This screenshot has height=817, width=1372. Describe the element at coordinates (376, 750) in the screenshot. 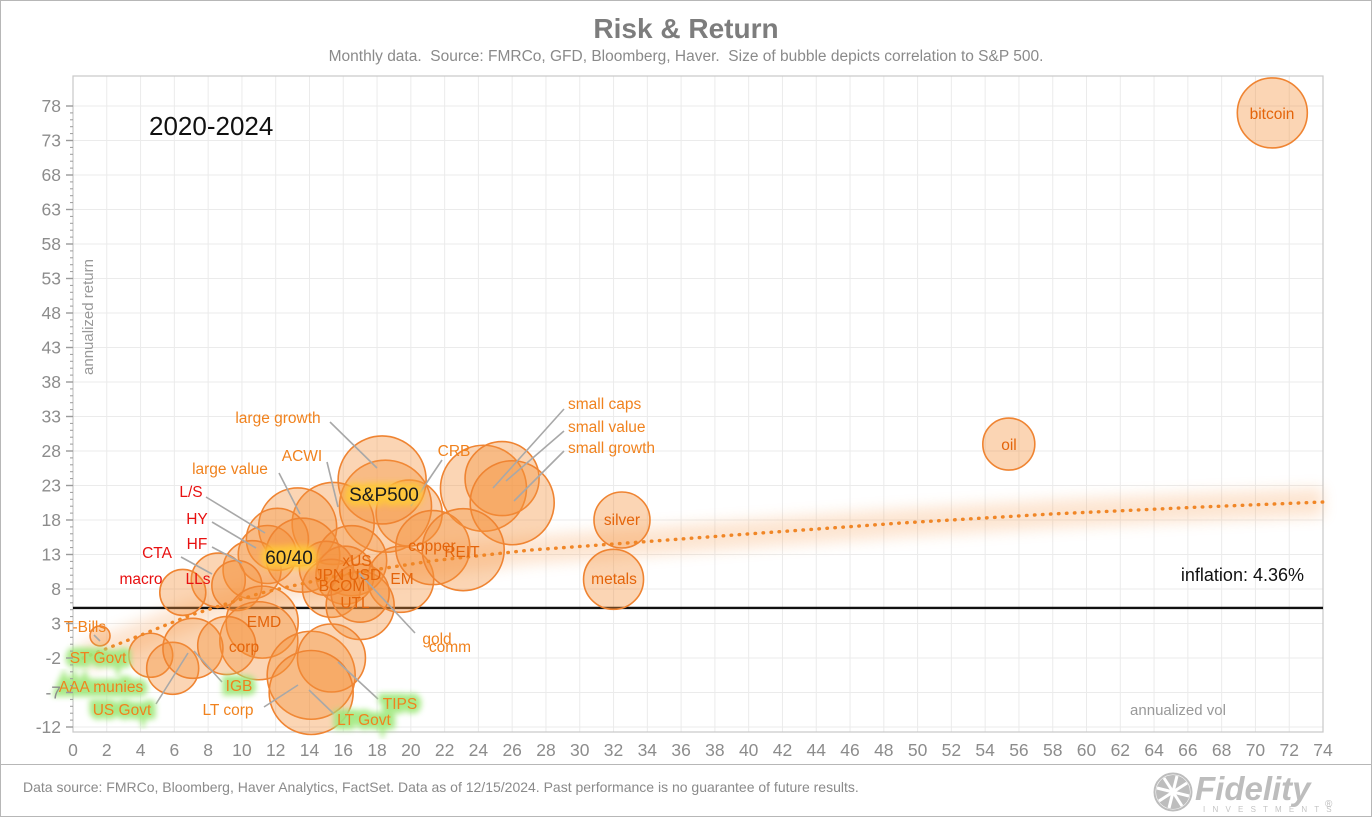

I see `x-tick-label: 18` at that location.